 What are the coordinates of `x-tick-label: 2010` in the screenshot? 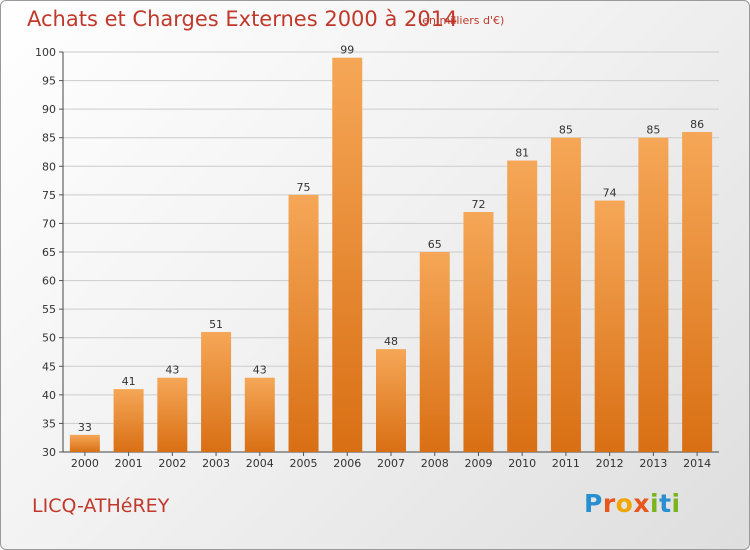 It's located at (522, 463).